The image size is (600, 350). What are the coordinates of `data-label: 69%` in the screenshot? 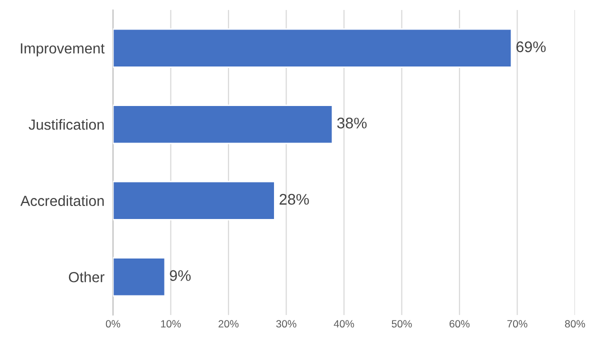 It's located at (531, 46).